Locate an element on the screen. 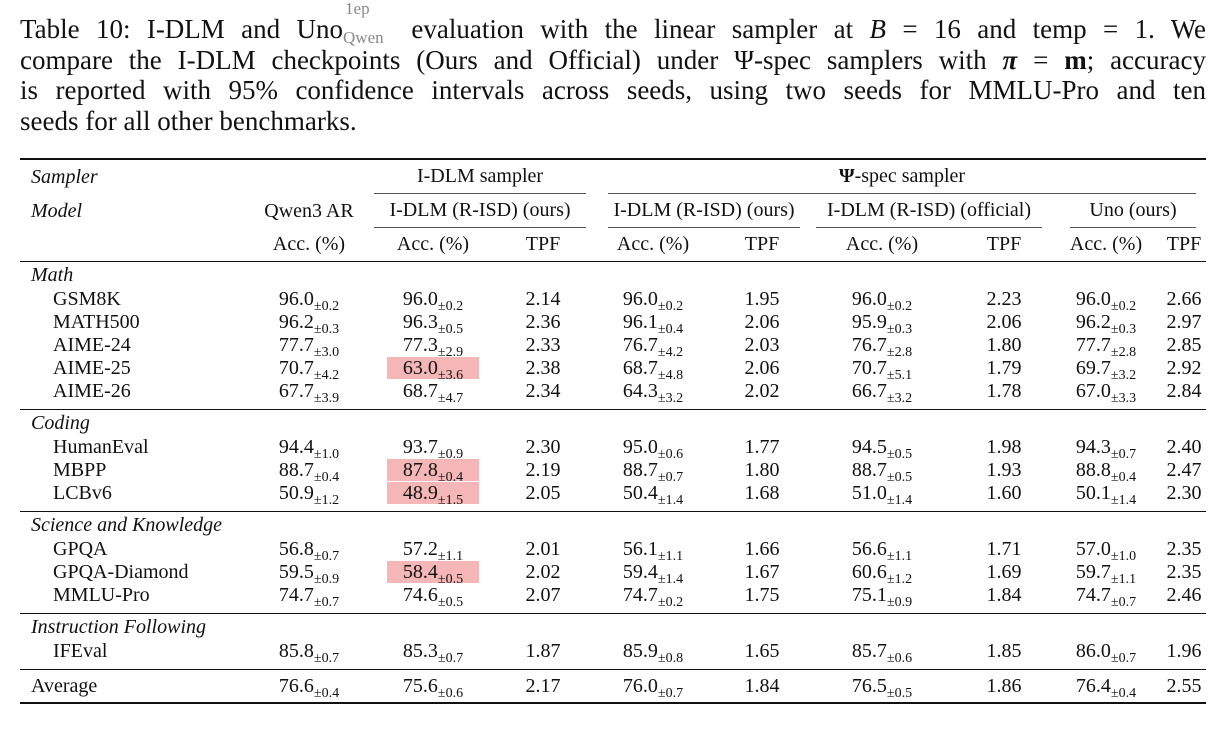 The width and height of the screenshot is (1225, 731). ci-value: ±2.8 is located at coordinates (1123, 352).